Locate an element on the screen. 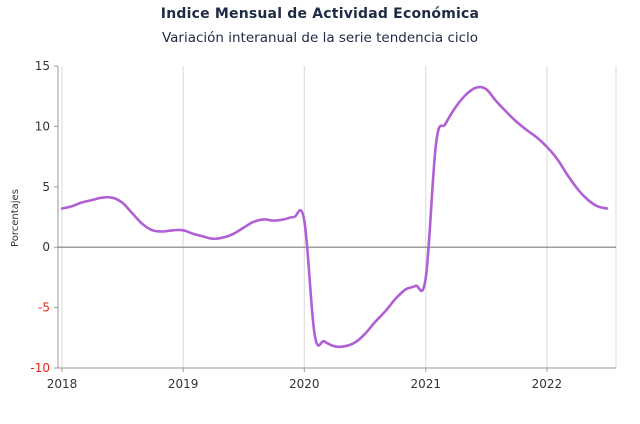 This screenshot has width=640, height=424. x-tick-label-2019: 2019 is located at coordinates (183, 384).